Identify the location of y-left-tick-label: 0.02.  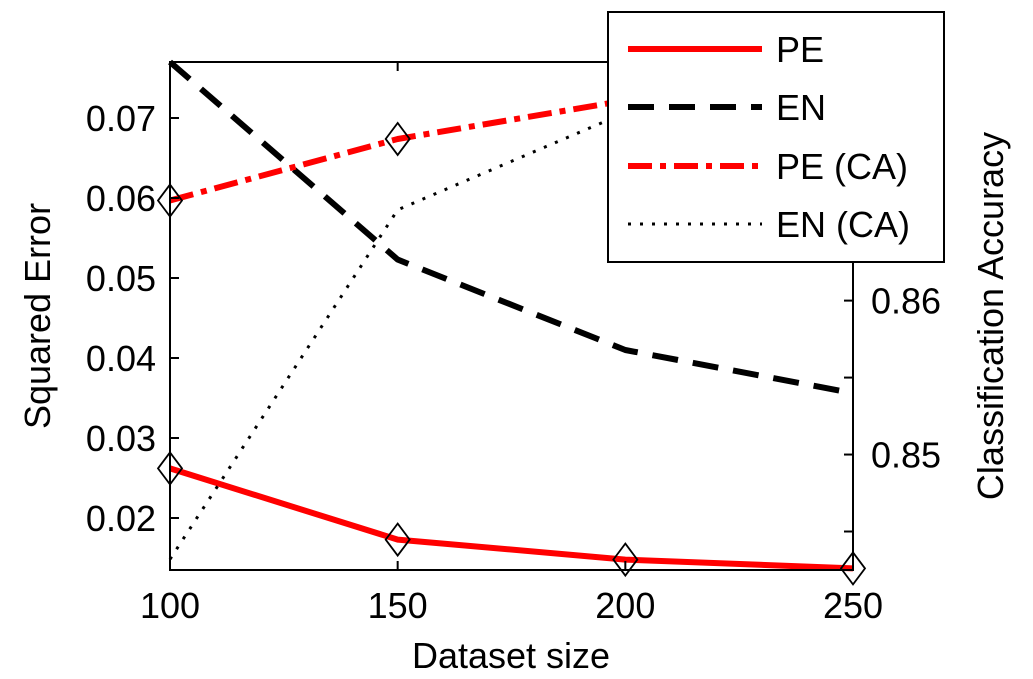
(121, 518).